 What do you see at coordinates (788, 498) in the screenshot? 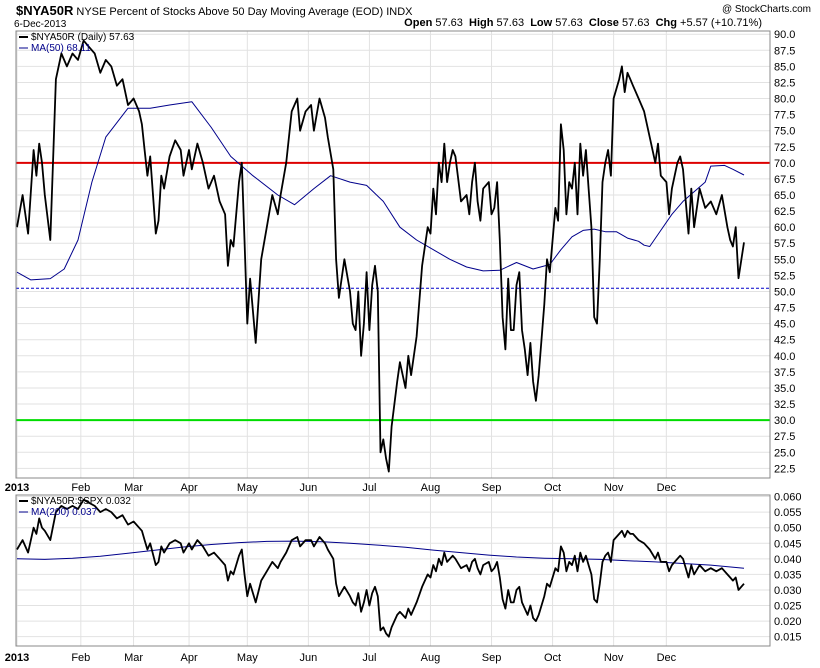
I see `y-tick-label: 0.060` at bounding box center [788, 498].